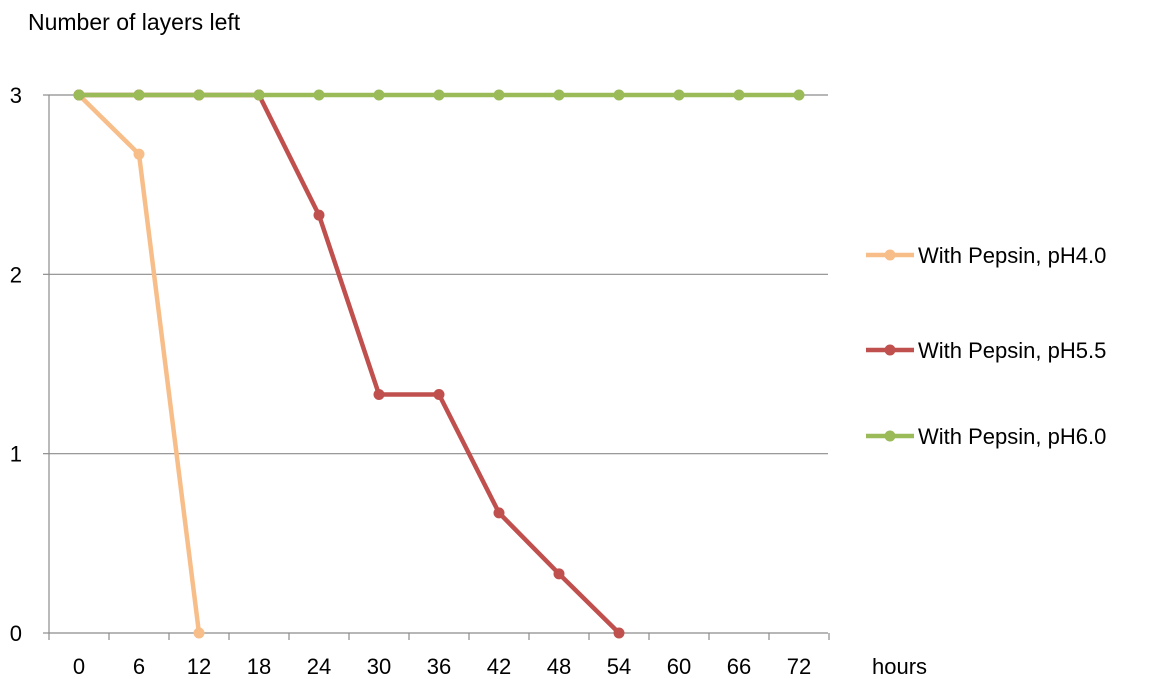  What do you see at coordinates (1012, 436) in the screenshot?
I see `legend-label-2: With Pepsin, pH6.0` at bounding box center [1012, 436].